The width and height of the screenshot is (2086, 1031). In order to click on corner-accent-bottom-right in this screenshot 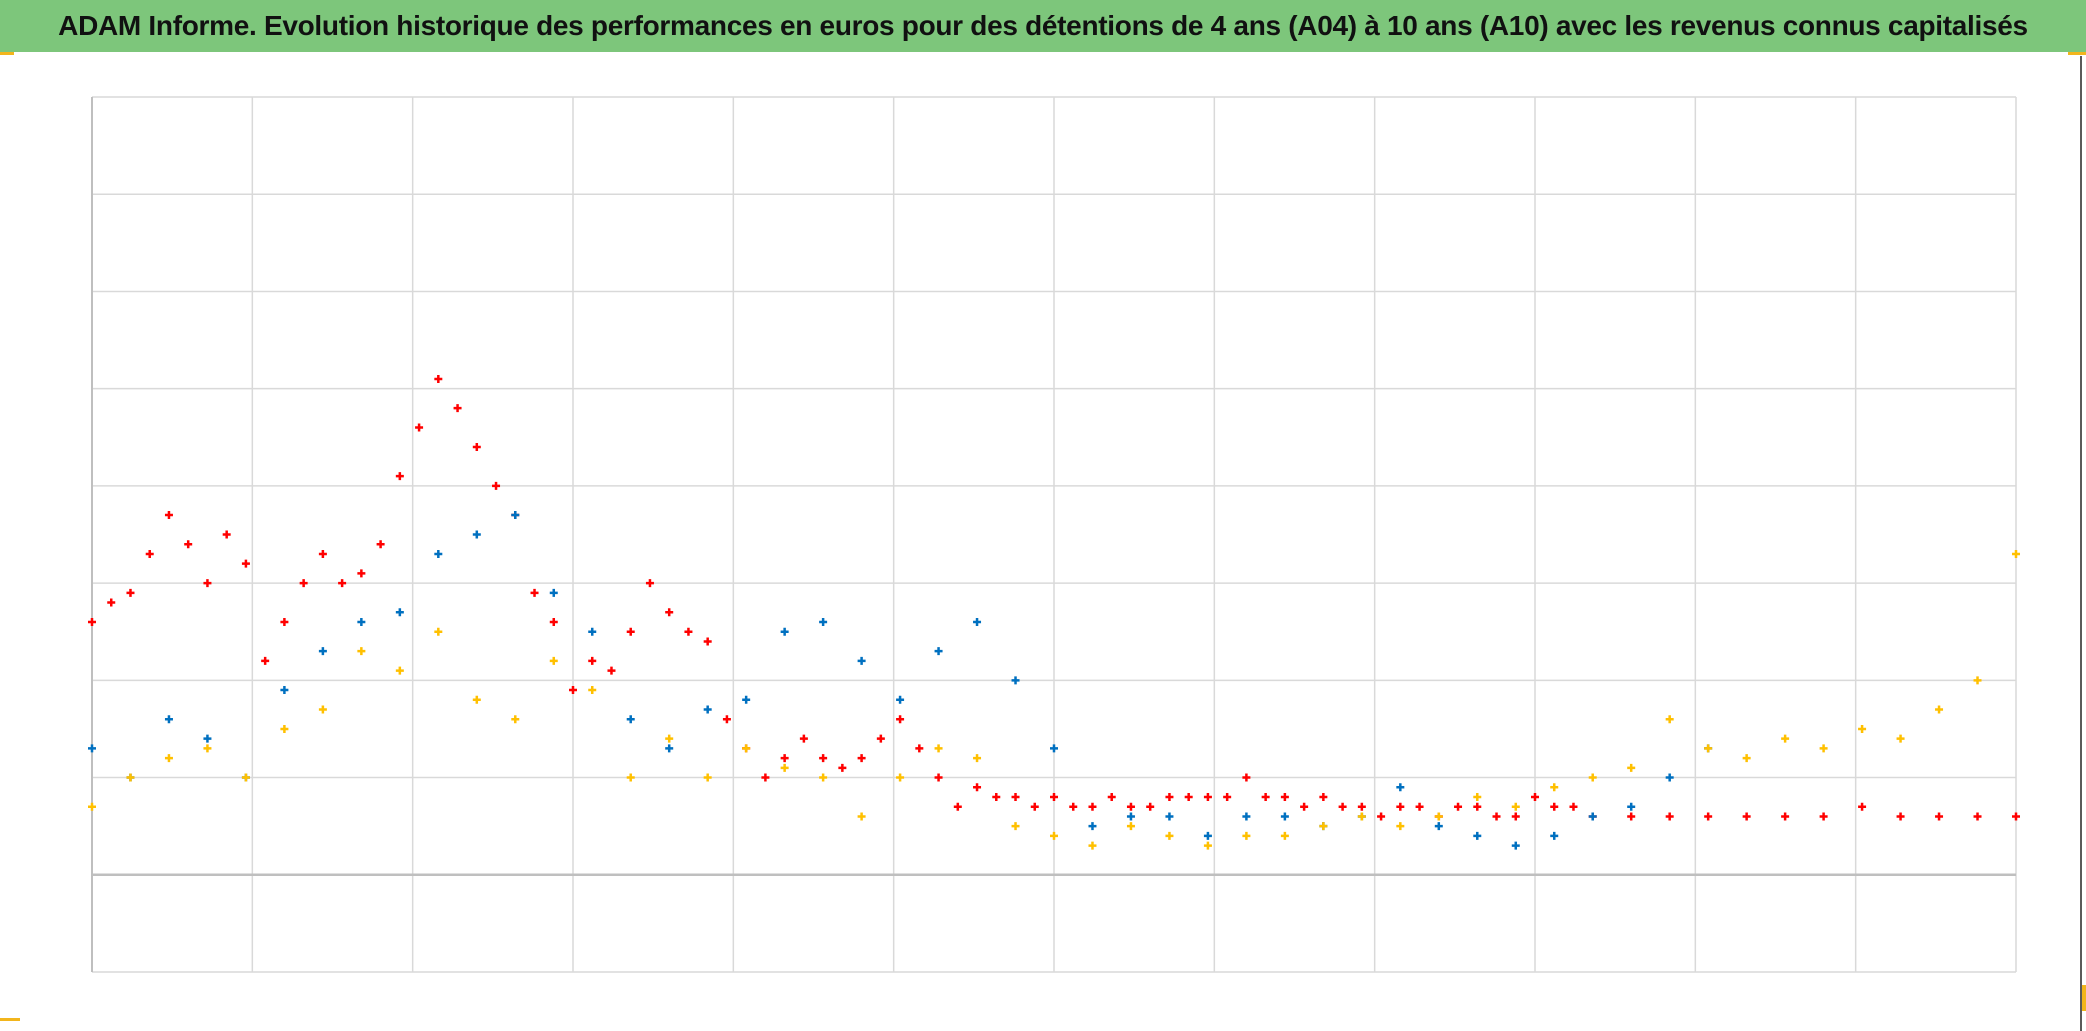, I will do `click(2084, 998)`.